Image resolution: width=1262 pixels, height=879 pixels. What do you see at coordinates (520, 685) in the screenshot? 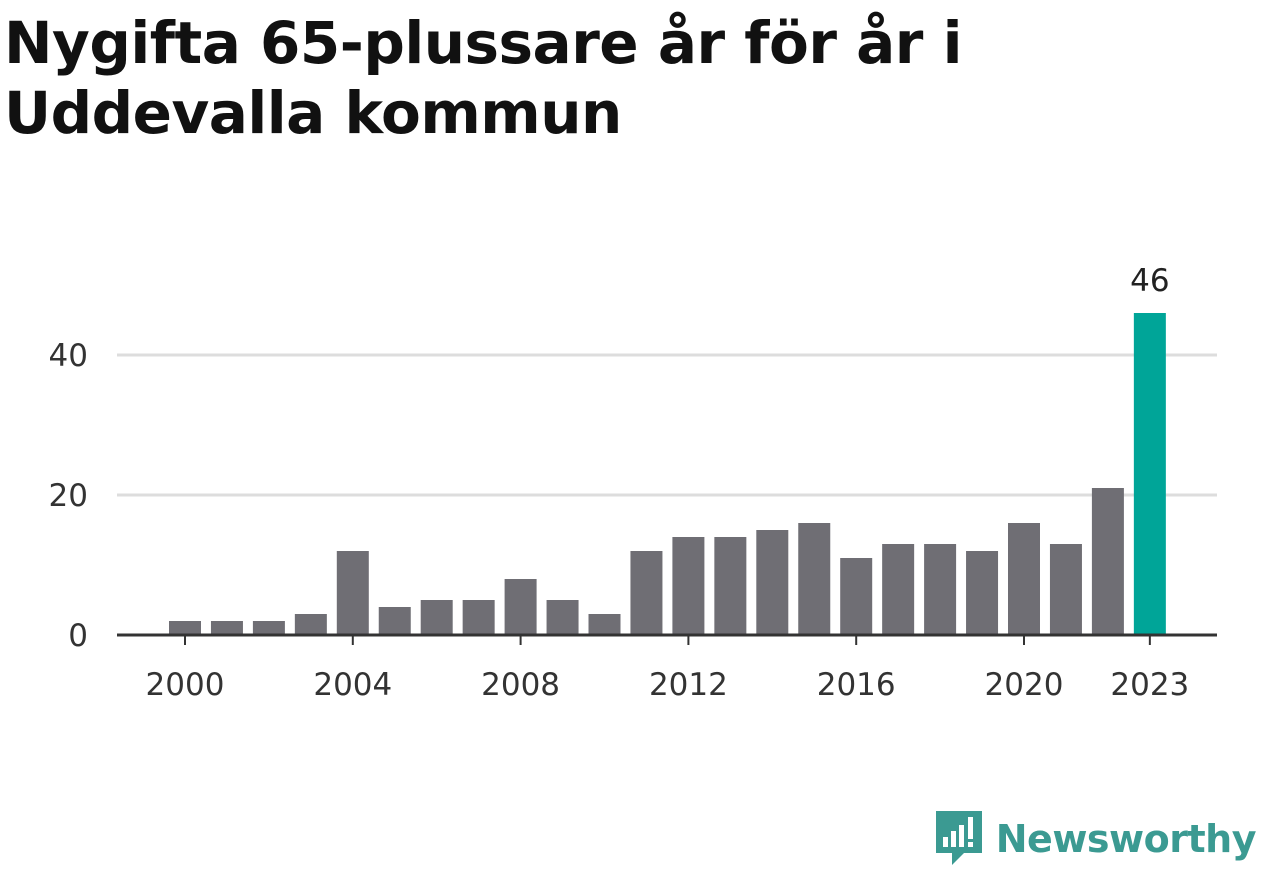
I see `x-tick-label-2008: 2008` at bounding box center [520, 685].